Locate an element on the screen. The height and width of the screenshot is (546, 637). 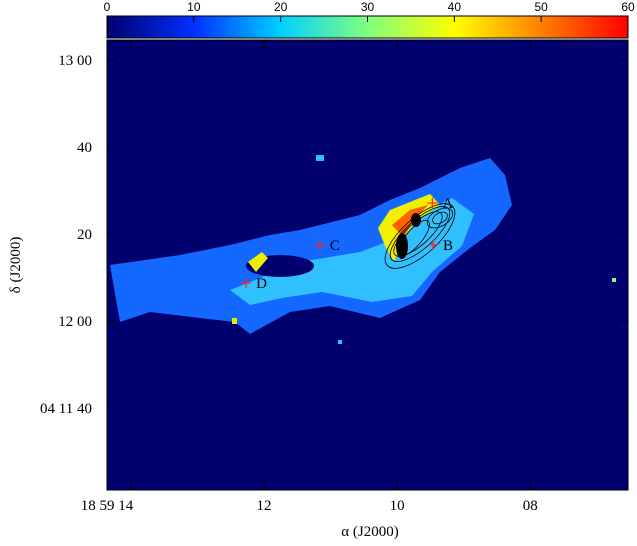
x-tick-label: 18 59 14 is located at coordinates (107, 506).